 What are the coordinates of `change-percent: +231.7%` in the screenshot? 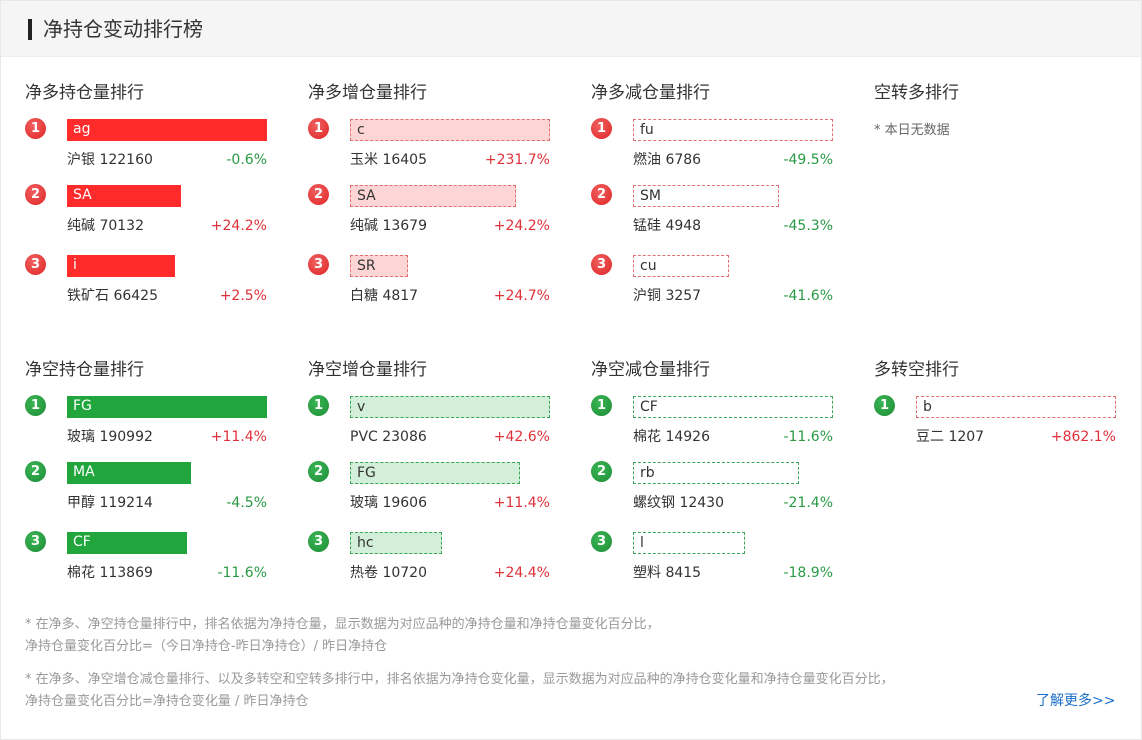 It's located at (517, 160).